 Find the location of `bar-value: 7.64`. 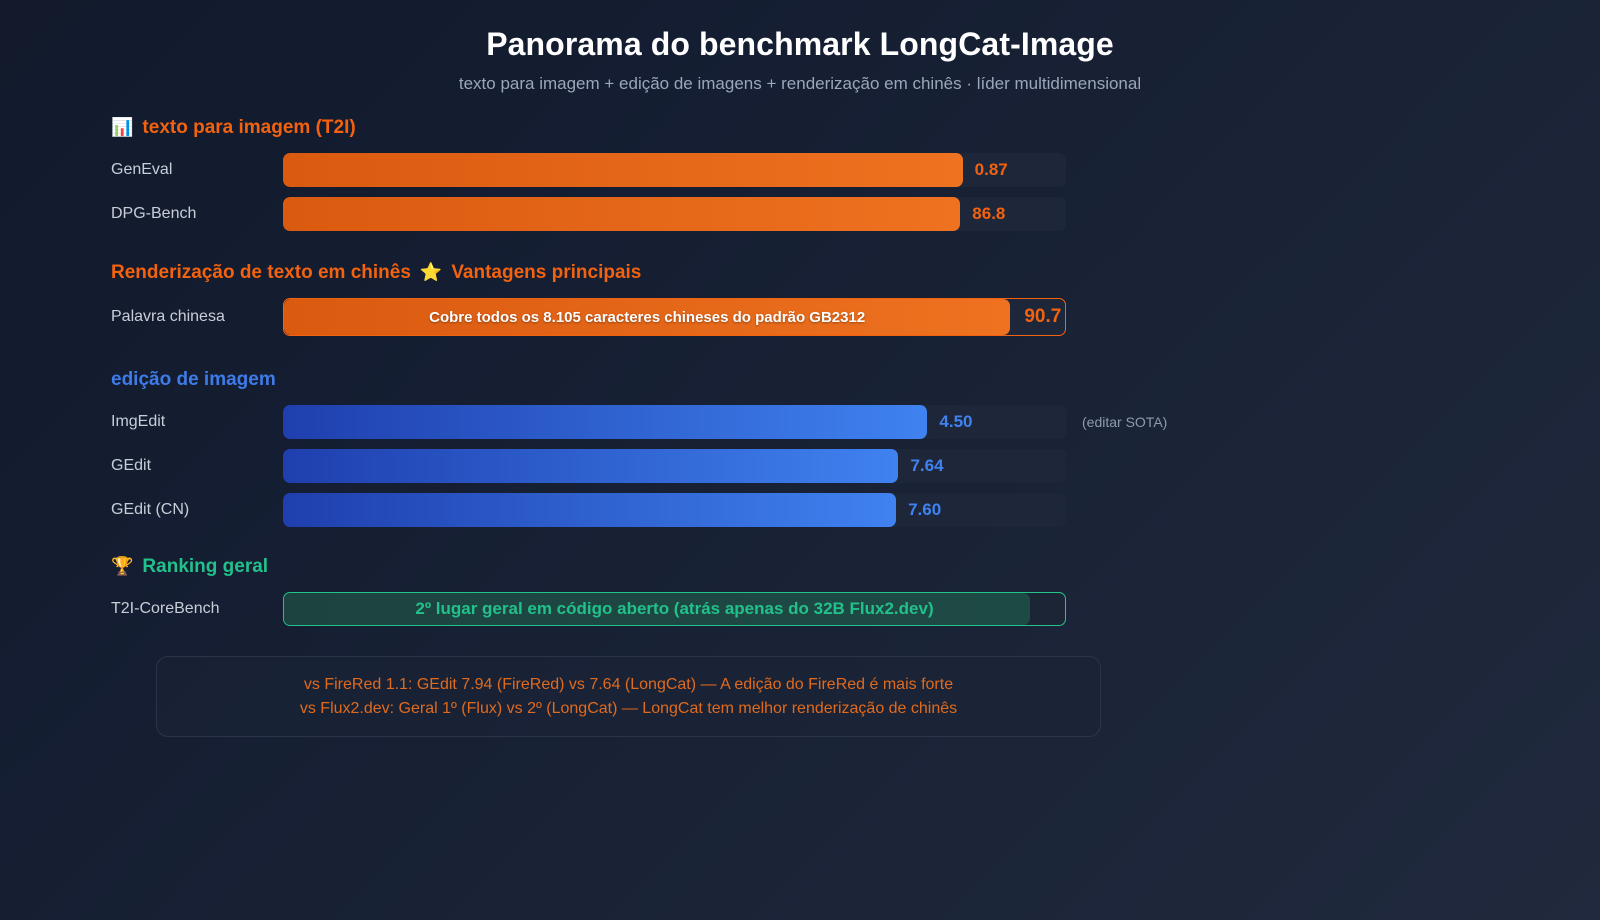

bar-value: 7.64 is located at coordinates (927, 465).